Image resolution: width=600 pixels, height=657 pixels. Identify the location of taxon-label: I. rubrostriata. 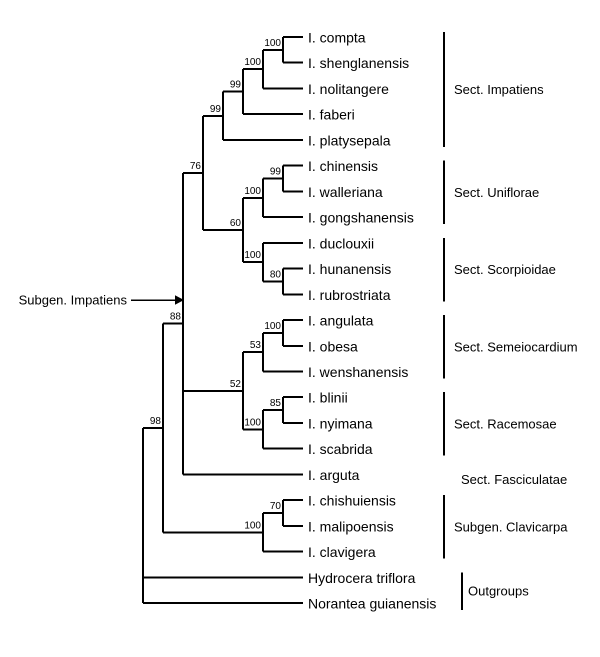
(349, 295).